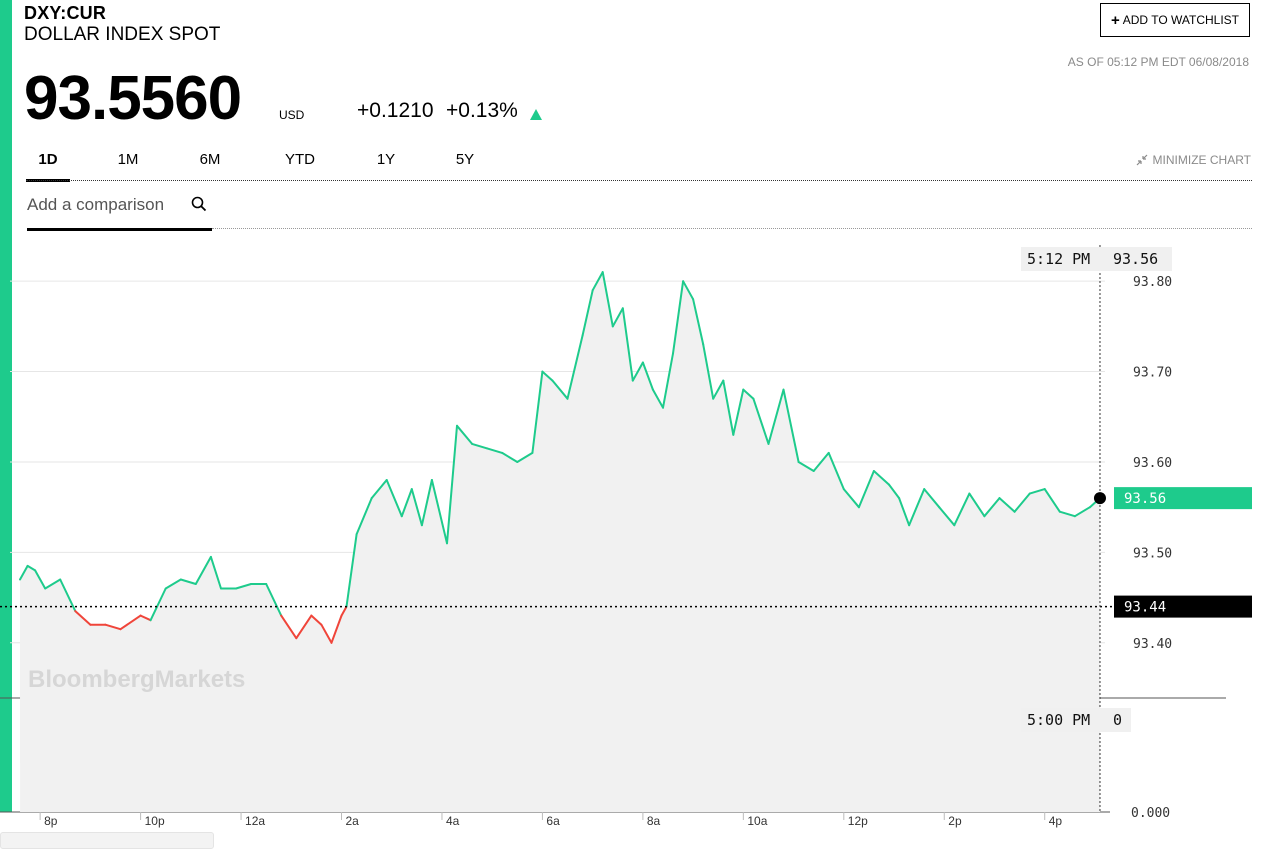  Describe the element at coordinates (1152, 553) in the screenshot. I see `y-tick-label: 93.50` at that location.